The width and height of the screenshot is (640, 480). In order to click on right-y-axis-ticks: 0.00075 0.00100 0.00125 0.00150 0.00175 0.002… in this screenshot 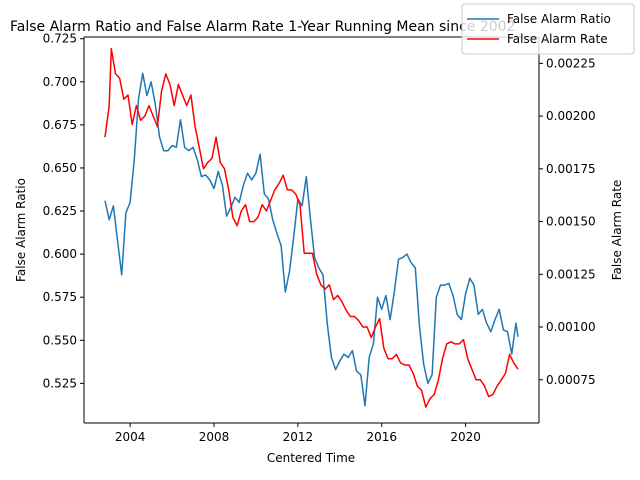, I will do `click(567, 221)`.